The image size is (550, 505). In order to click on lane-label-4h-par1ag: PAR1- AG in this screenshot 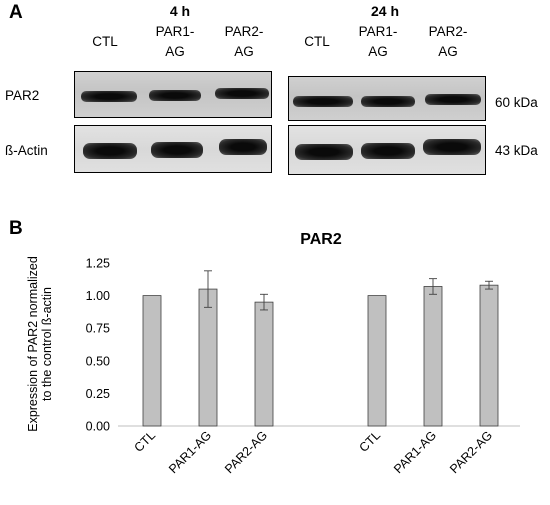, I will do `click(175, 41)`.